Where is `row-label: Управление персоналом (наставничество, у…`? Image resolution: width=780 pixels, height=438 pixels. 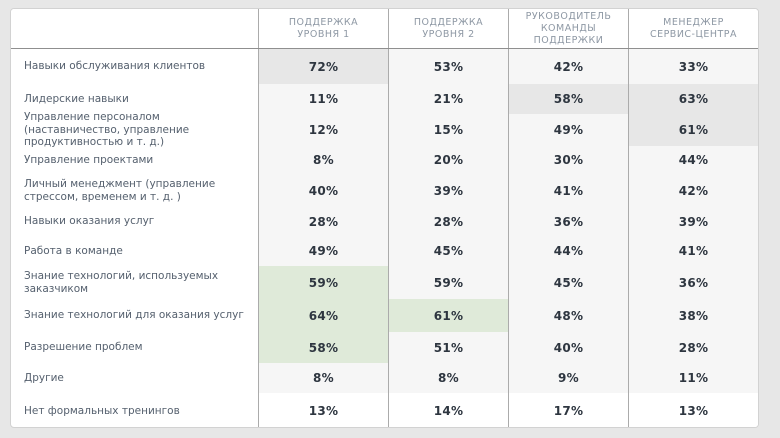
row-label: Управление персоналом (наставничество, у… is located at coordinates (107, 130).